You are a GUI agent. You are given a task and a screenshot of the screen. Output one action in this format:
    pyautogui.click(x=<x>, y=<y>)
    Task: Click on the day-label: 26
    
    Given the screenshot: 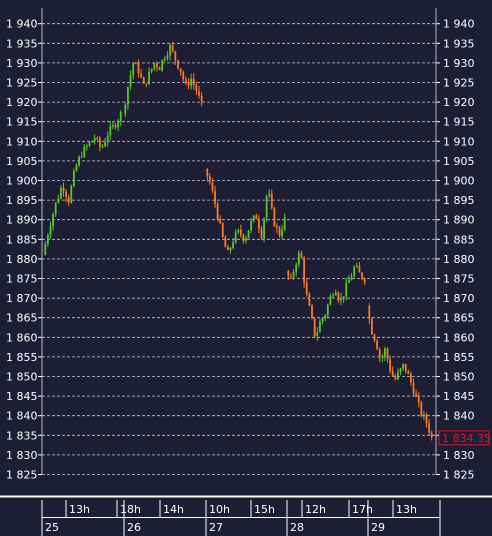 What is the action you would take?
    pyautogui.click(x=134, y=527)
    